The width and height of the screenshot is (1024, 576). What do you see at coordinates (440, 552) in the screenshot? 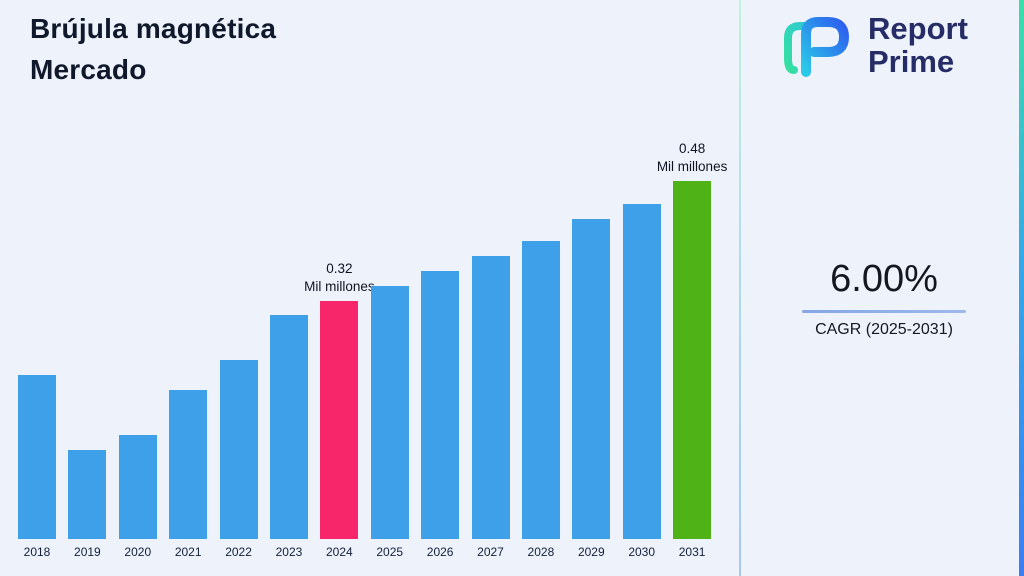
I see `x-axis-label-2026: 2026` at bounding box center [440, 552].